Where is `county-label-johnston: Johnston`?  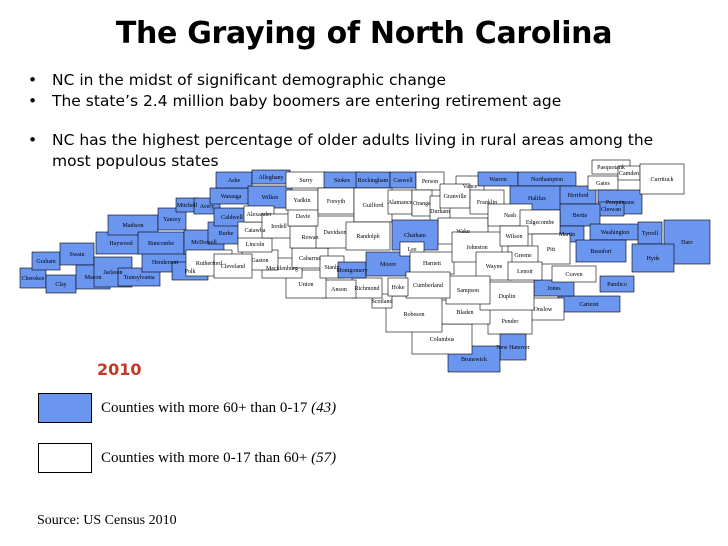
county-label-johnston: Johnston is located at coordinates (476, 248).